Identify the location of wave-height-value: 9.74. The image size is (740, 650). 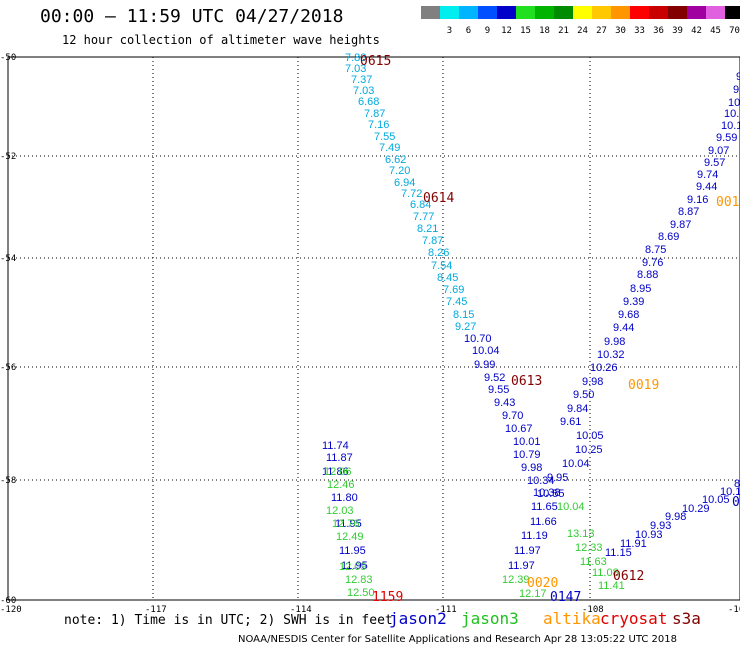
(707, 175).